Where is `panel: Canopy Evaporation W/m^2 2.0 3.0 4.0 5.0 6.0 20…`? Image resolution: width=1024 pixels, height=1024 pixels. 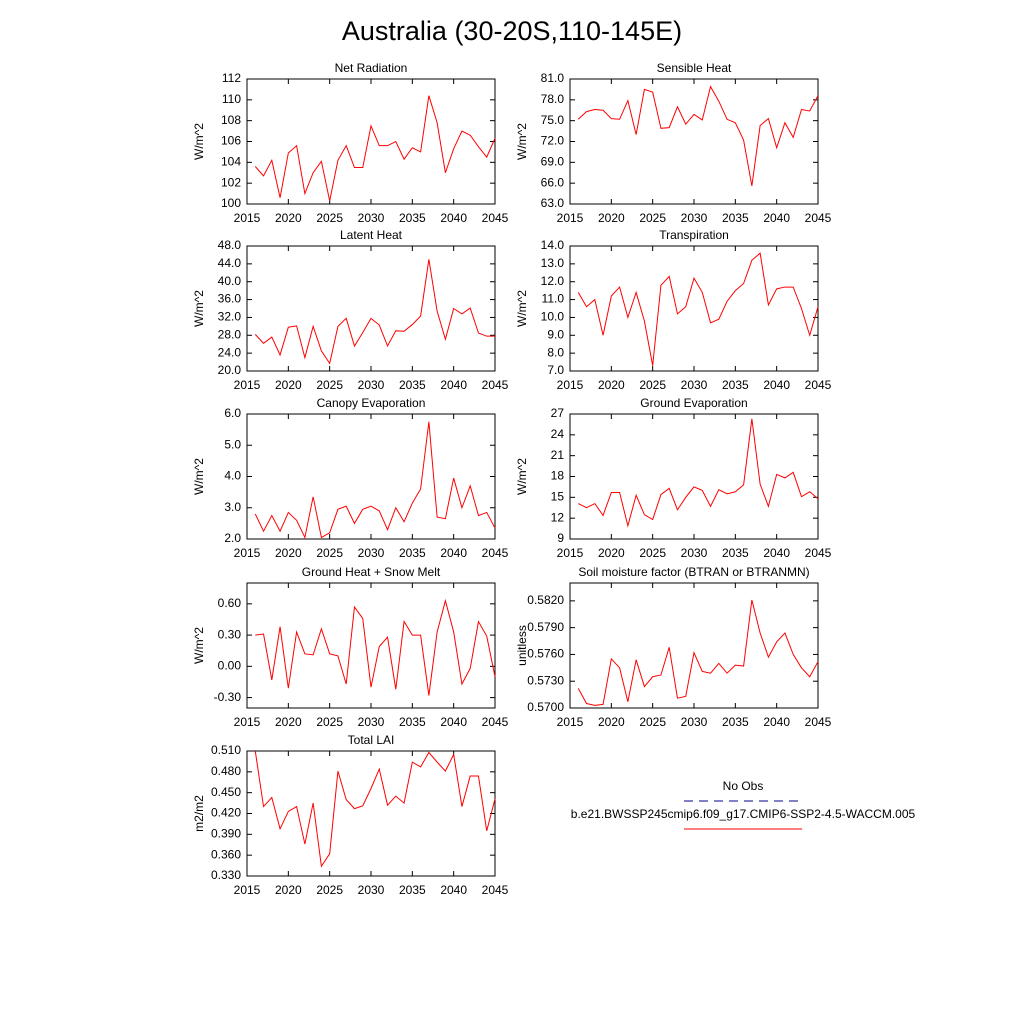
panel: Canopy Evaporation W/m^2 2.0 3.0 4.0 5.0 6.0 20… is located at coordinates (350, 478).